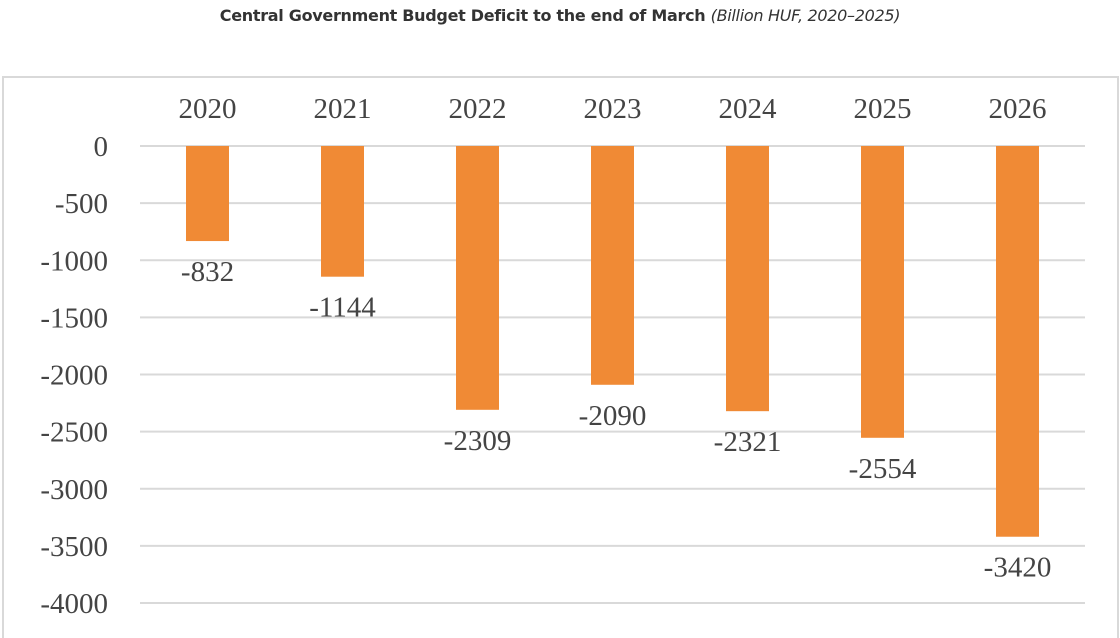  I want to click on x-tick-label: 2022, so click(478, 109).